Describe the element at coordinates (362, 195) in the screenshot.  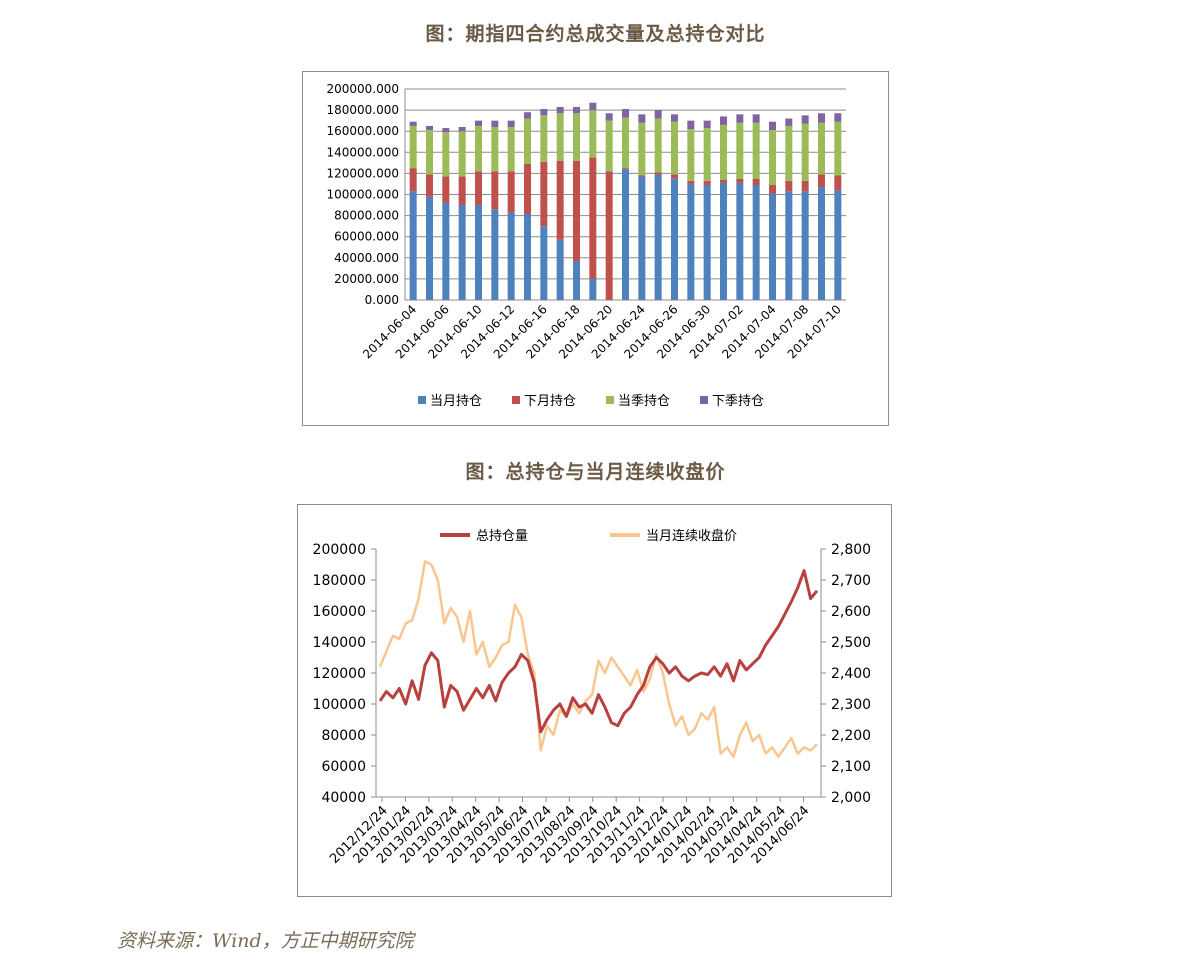
I see `y-tick-label: 100000.000` at that location.